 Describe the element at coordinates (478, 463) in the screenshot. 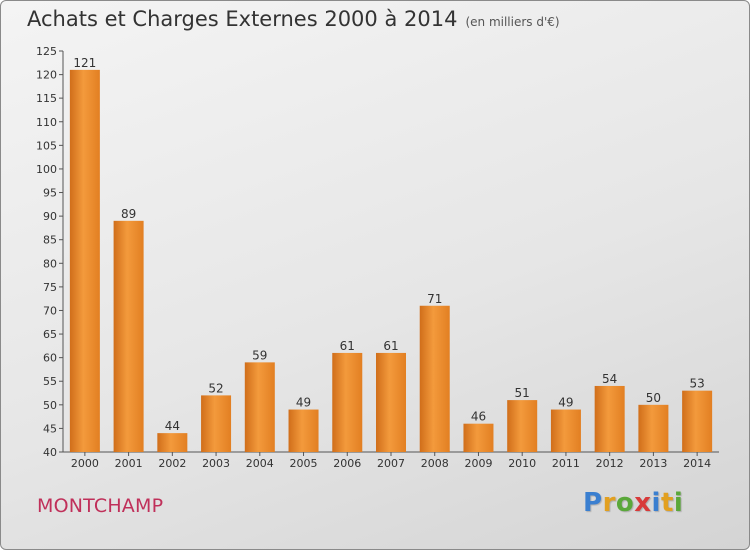

I see `x-tick-label: 2009` at that location.